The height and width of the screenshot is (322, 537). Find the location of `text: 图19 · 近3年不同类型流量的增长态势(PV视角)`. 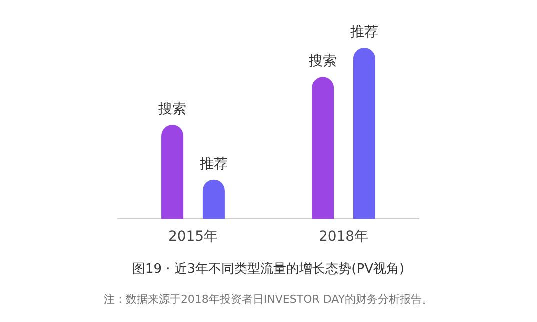

text: 图19 · 近3年不同类型流量的增长态势(PV视角) is located at coordinates (268, 269).